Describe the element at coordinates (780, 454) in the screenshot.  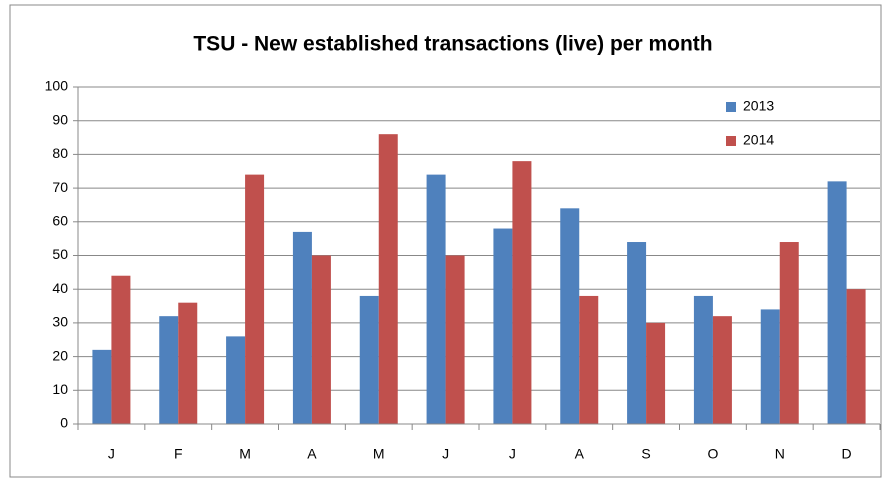
I see `x-tick-label: N` at that location.